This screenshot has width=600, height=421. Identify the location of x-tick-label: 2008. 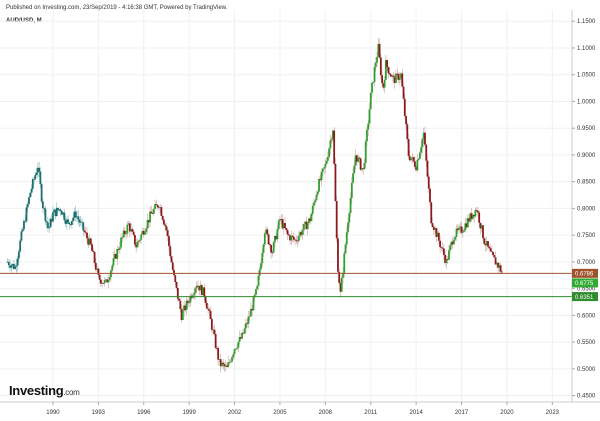
(326, 413).